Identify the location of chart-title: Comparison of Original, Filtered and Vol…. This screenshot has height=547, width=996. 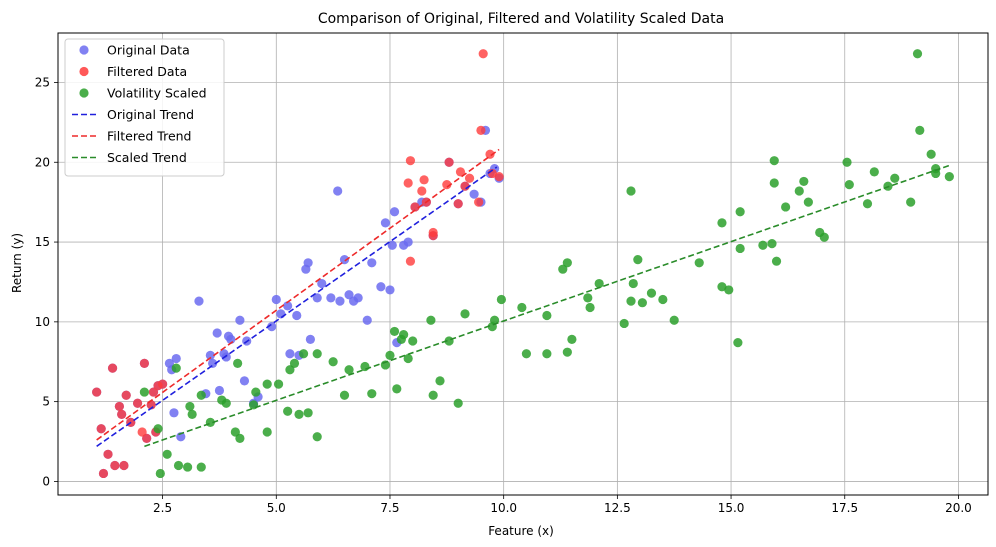
(521, 19).